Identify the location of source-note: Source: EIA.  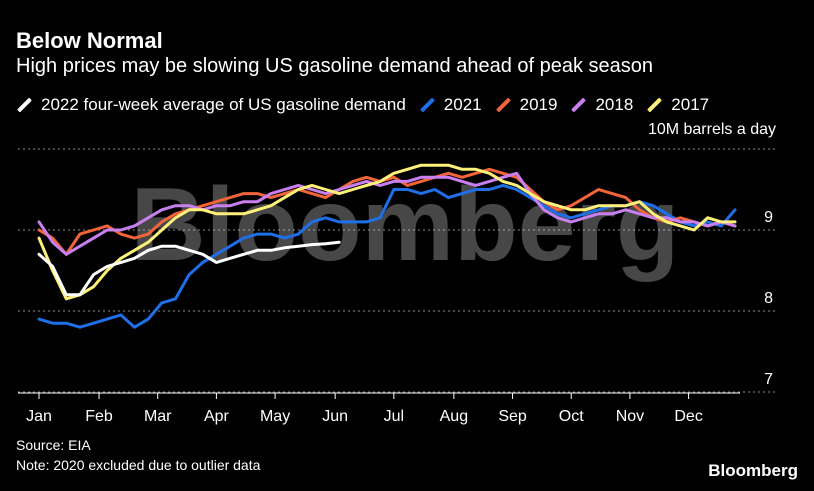
(53, 445).